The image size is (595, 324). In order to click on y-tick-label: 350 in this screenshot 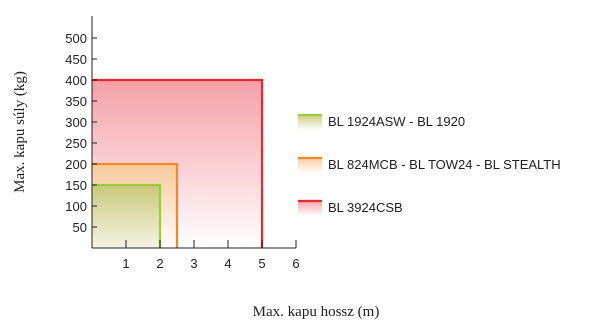, I will do `click(76, 101)`.